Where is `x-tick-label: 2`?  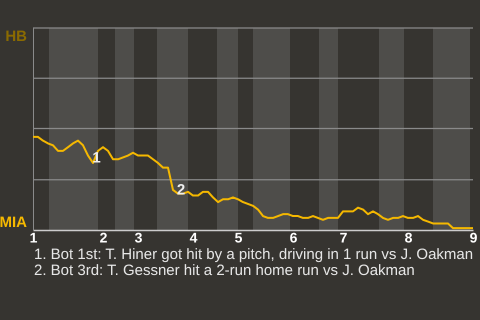 x-tick-label: 2 is located at coordinates (104, 238).